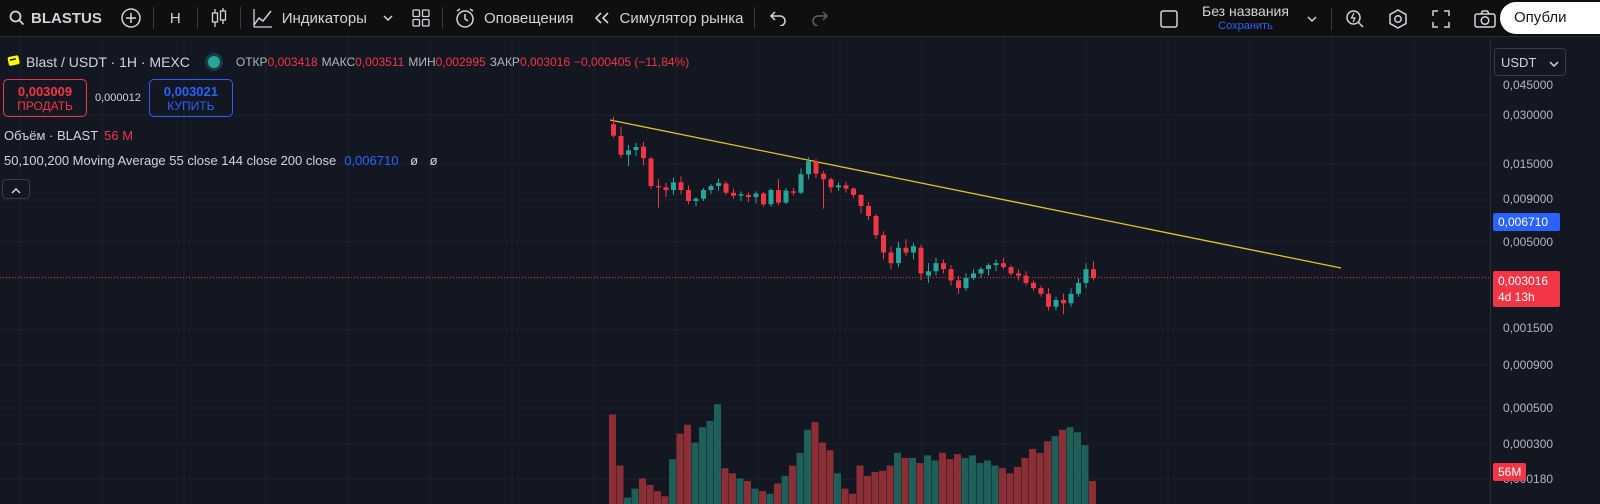 This screenshot has height=504, width=1600. What do you see at coordinates (1528, 199) in the screenshot?
I see `price-tick: 0,009000` at bounding box center [1528, 199].